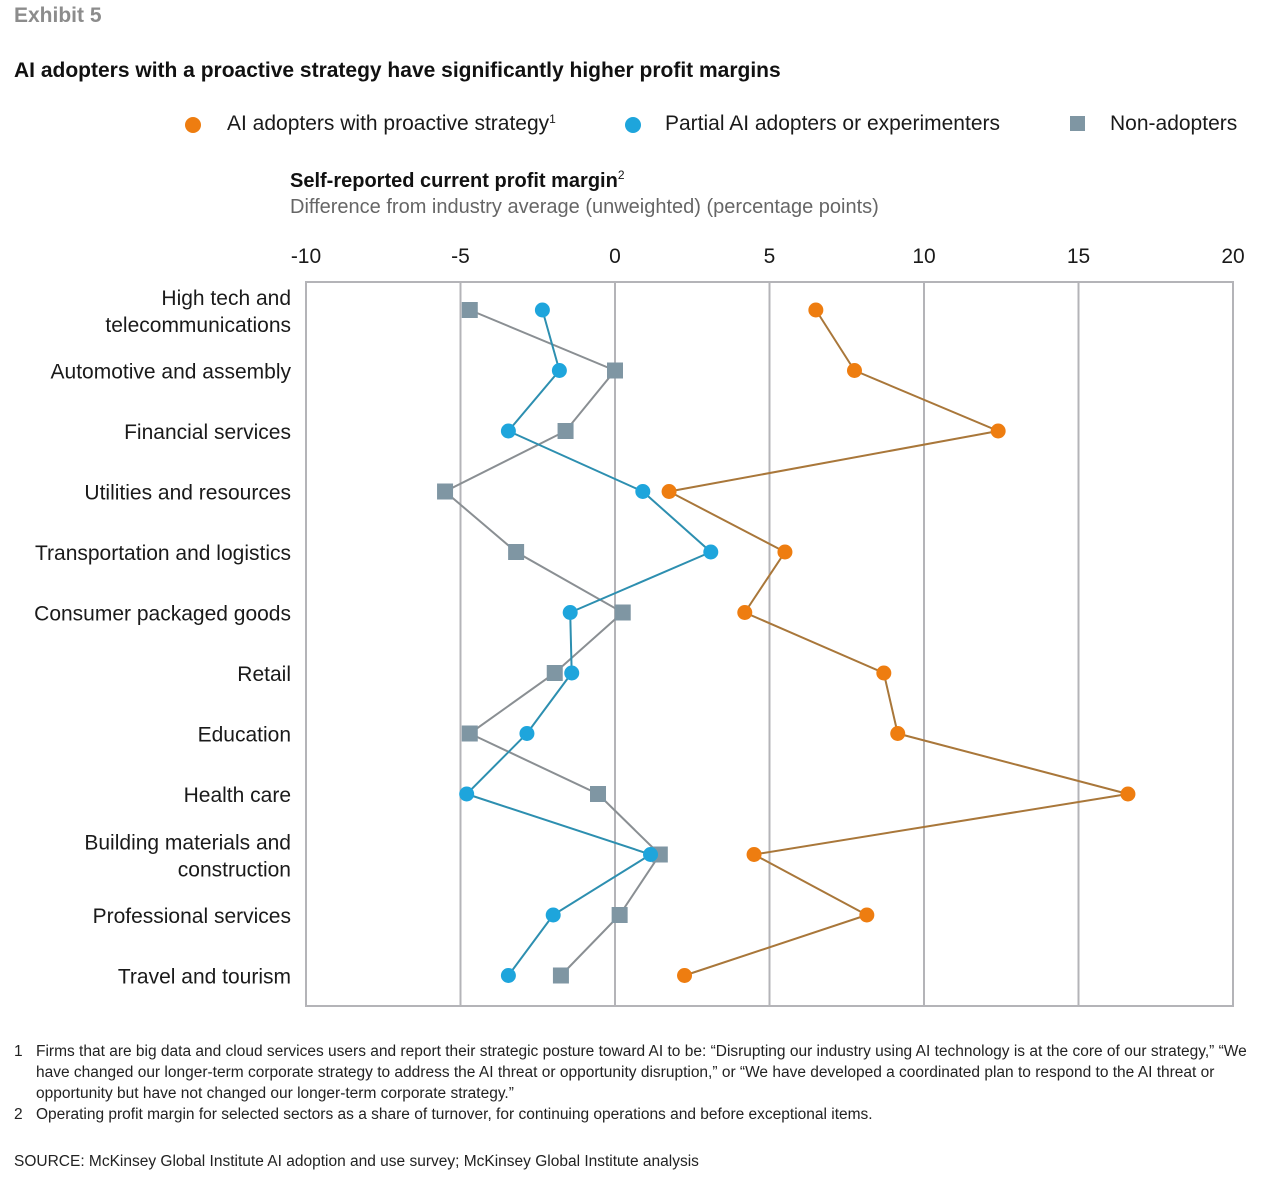 Image resolution: width=1280 pixels, height=1186 pixels. What do you see at coordinates (832, 123) in the screenshot?
I see `legend-label: Partial AI adopters or experimenters` at bounding box center [832, 123].